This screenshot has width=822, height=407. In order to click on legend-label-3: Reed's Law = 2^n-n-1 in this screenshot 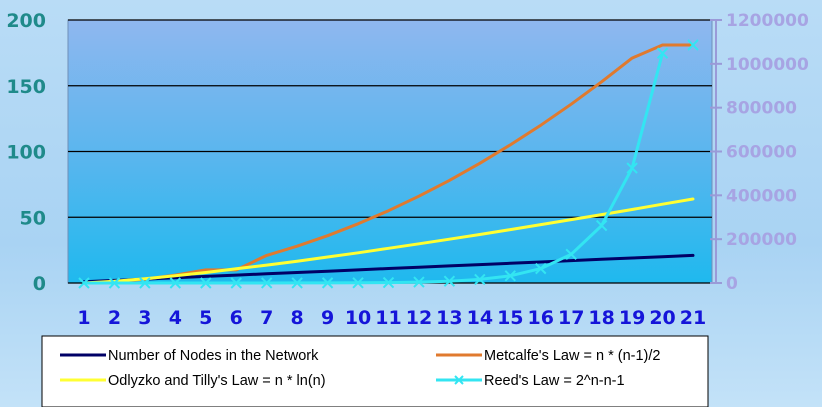, I will do `click(554, 381)`.